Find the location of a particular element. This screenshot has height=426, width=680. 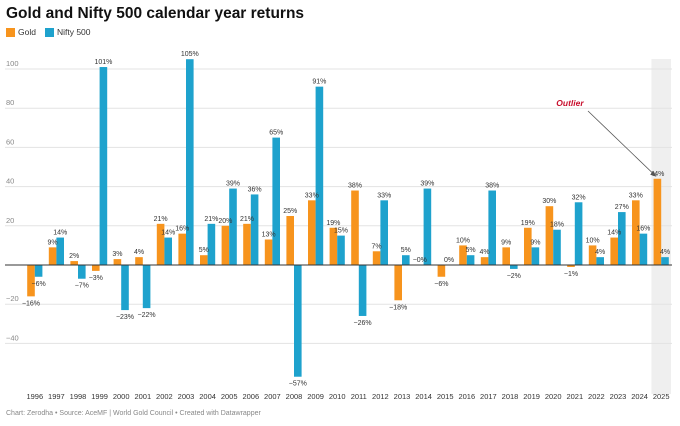

bar-label-gold: 30% is located at coordinates (549, 201).